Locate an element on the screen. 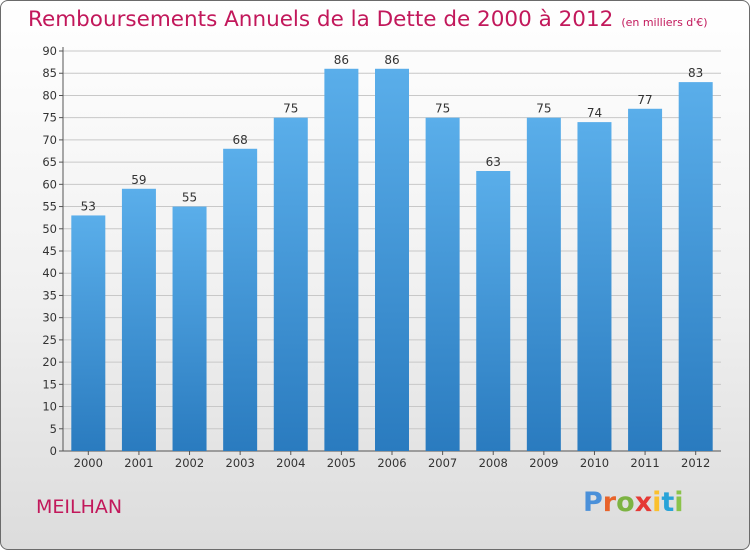 This screenshot has height=550, width=750. y-tick-label: 35 is located at coordinates (49, 295).